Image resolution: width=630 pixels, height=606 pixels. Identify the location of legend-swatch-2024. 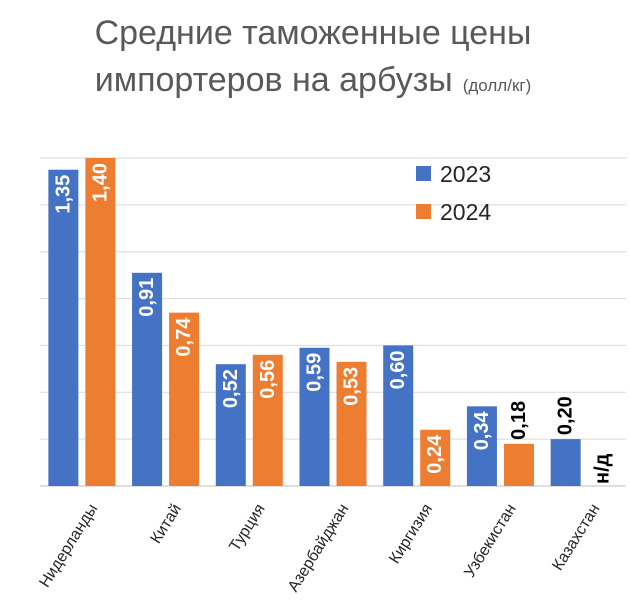
(423, 211).